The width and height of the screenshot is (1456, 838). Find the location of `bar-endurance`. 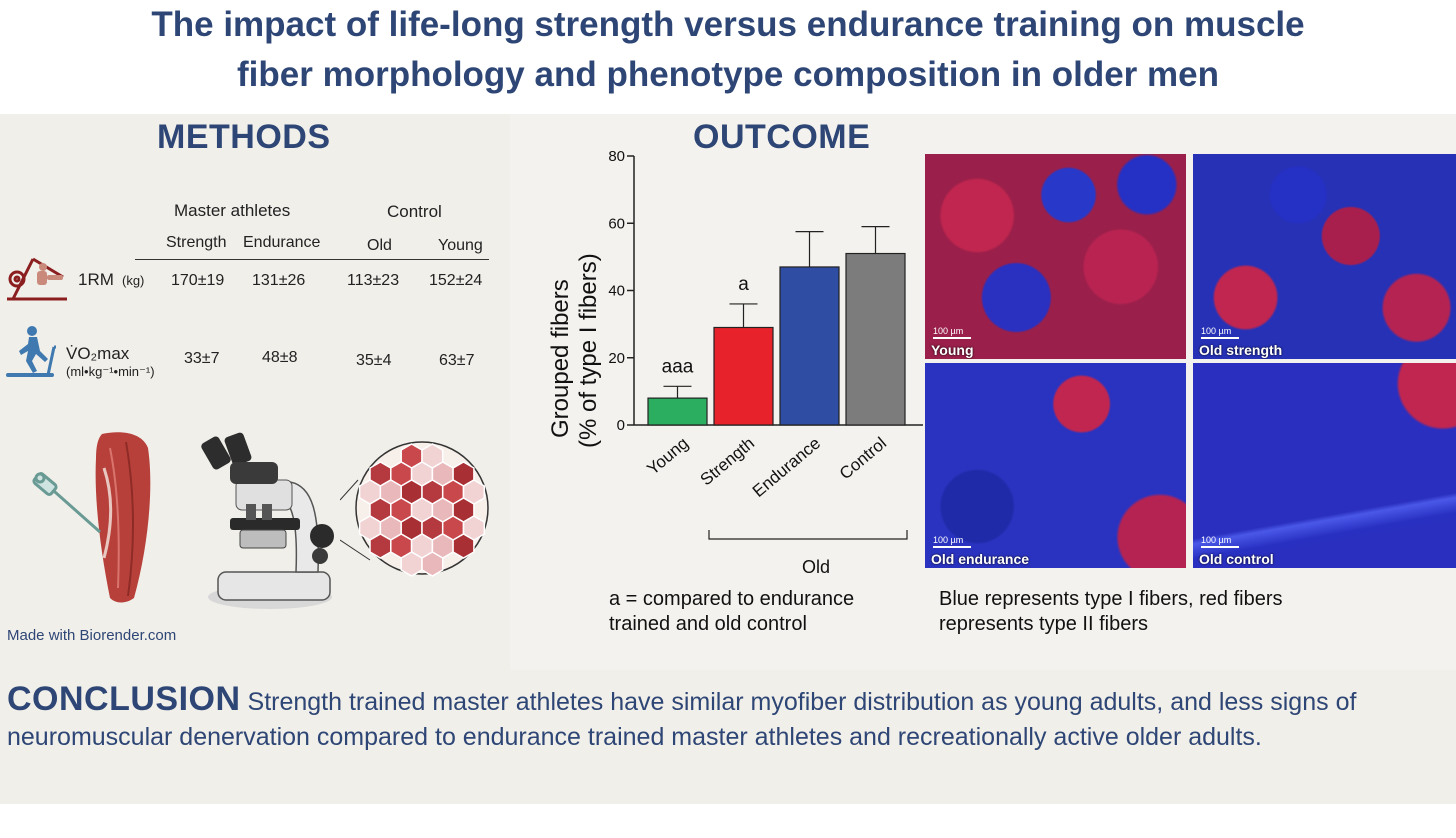

bar-endurance is located at coordinates (809, 346).